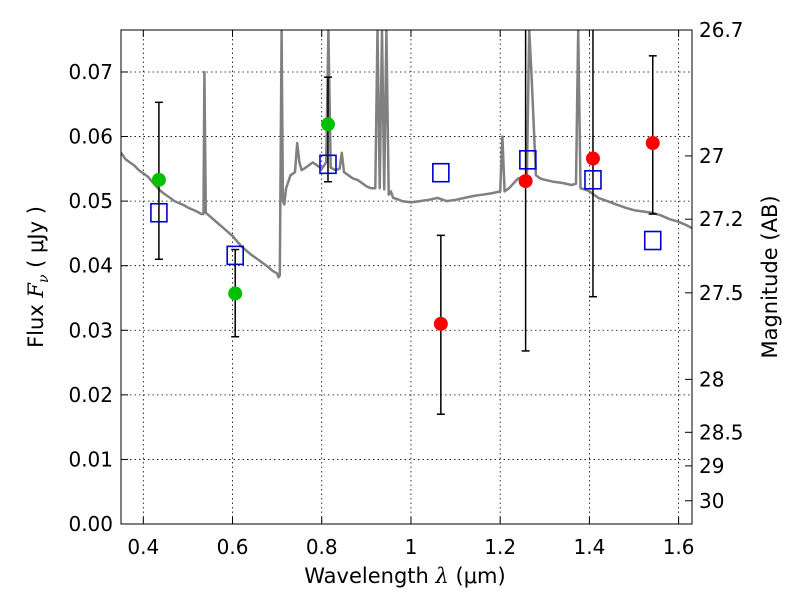 This screenshot has height=600, width=800. I want to click on right-tick-label: 26.7, so click(721, 30).